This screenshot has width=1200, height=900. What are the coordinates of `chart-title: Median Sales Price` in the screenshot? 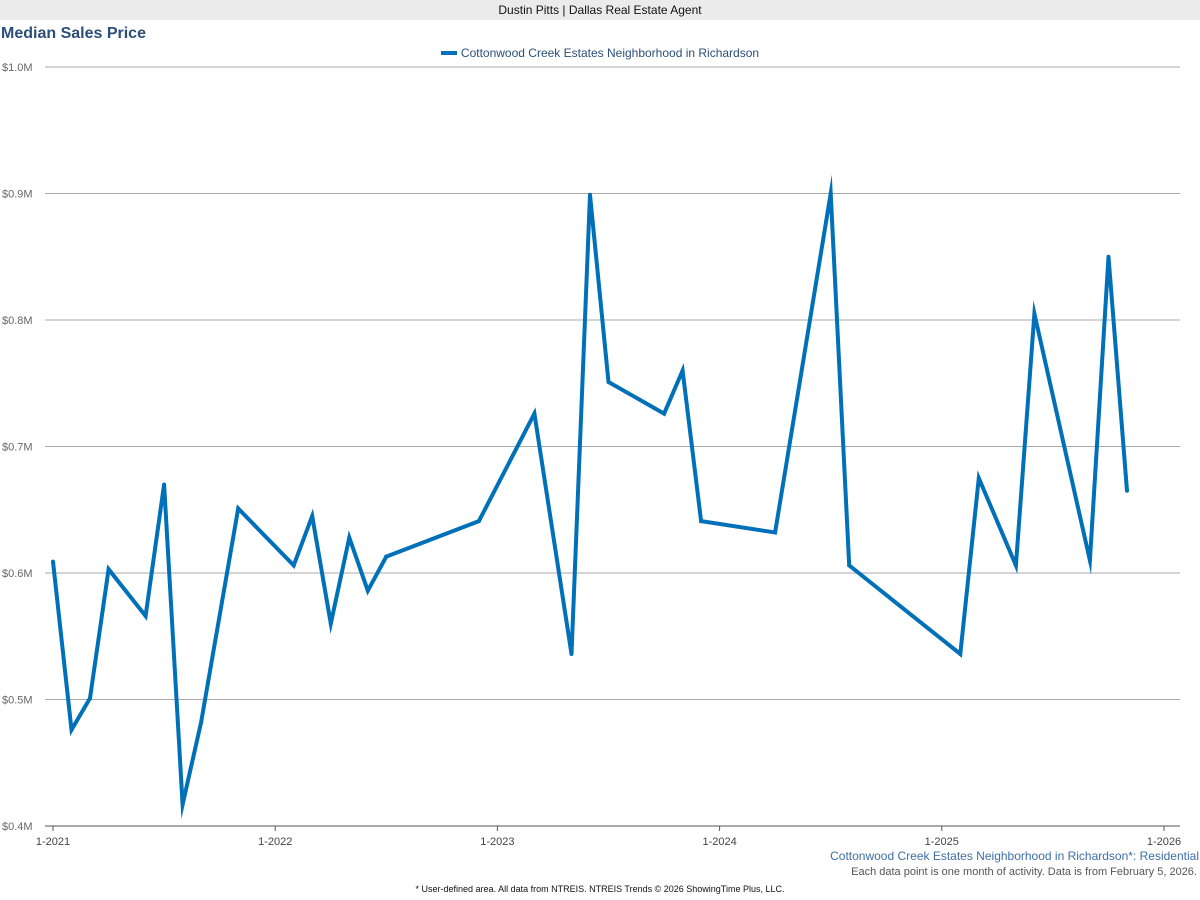 It's located at (73, 33).